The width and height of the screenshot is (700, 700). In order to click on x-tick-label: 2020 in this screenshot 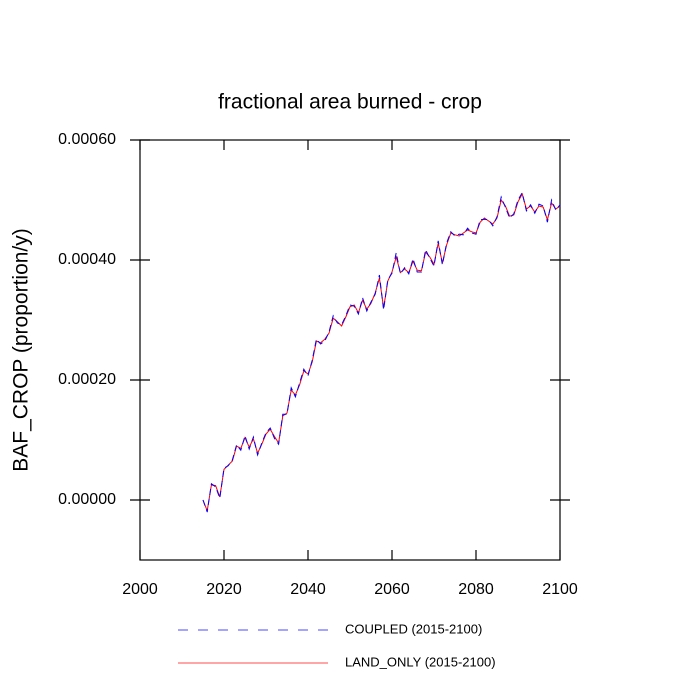, I will do `click(224, 589)`.